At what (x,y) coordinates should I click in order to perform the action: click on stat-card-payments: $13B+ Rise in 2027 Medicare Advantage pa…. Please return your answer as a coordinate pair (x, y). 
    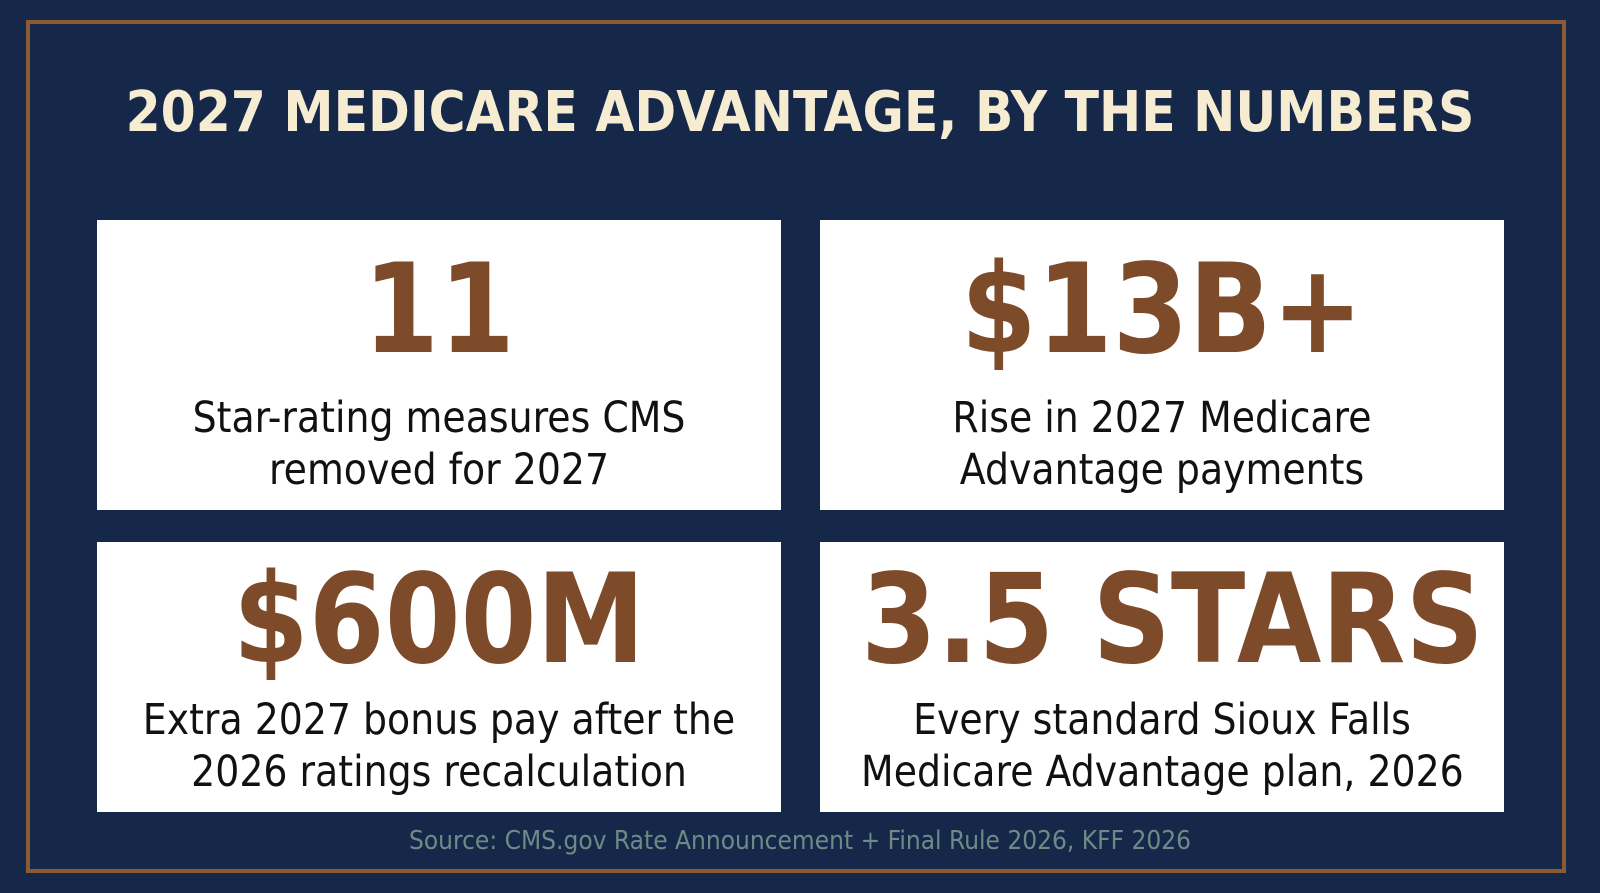
    Looking at the image, I should click on (1162, 365).